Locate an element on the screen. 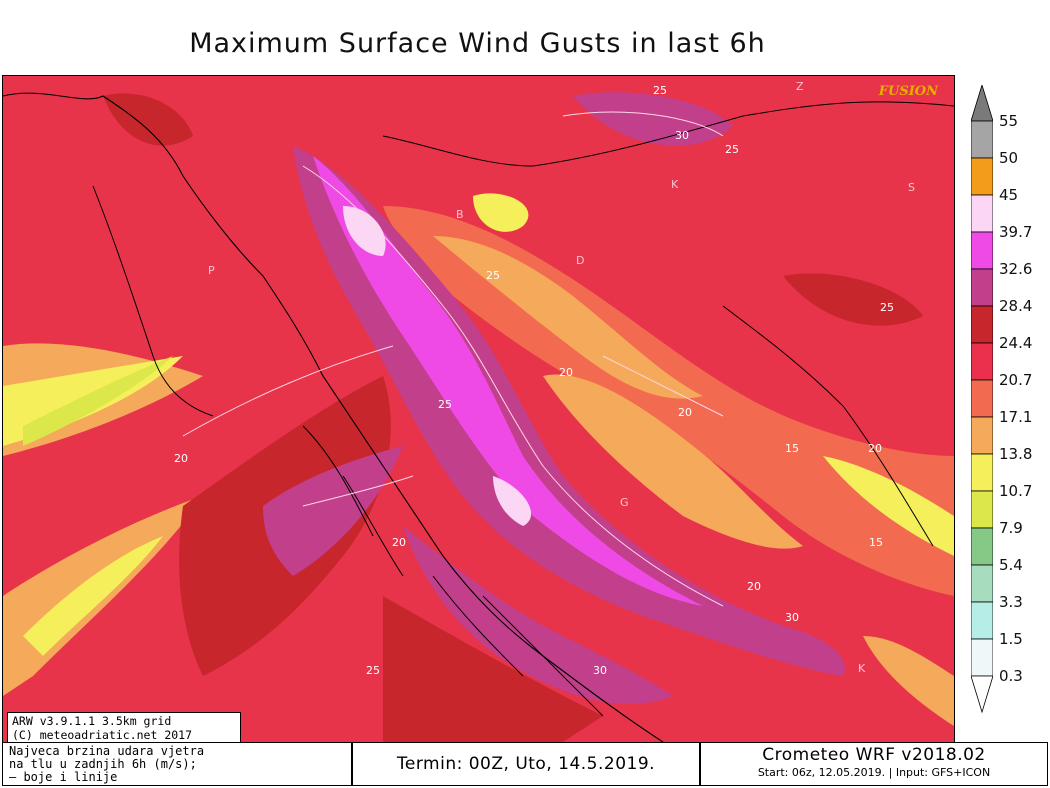 This screenshot has width=1050, height=788. legend-color-bar is located at coordinates (982, 399).